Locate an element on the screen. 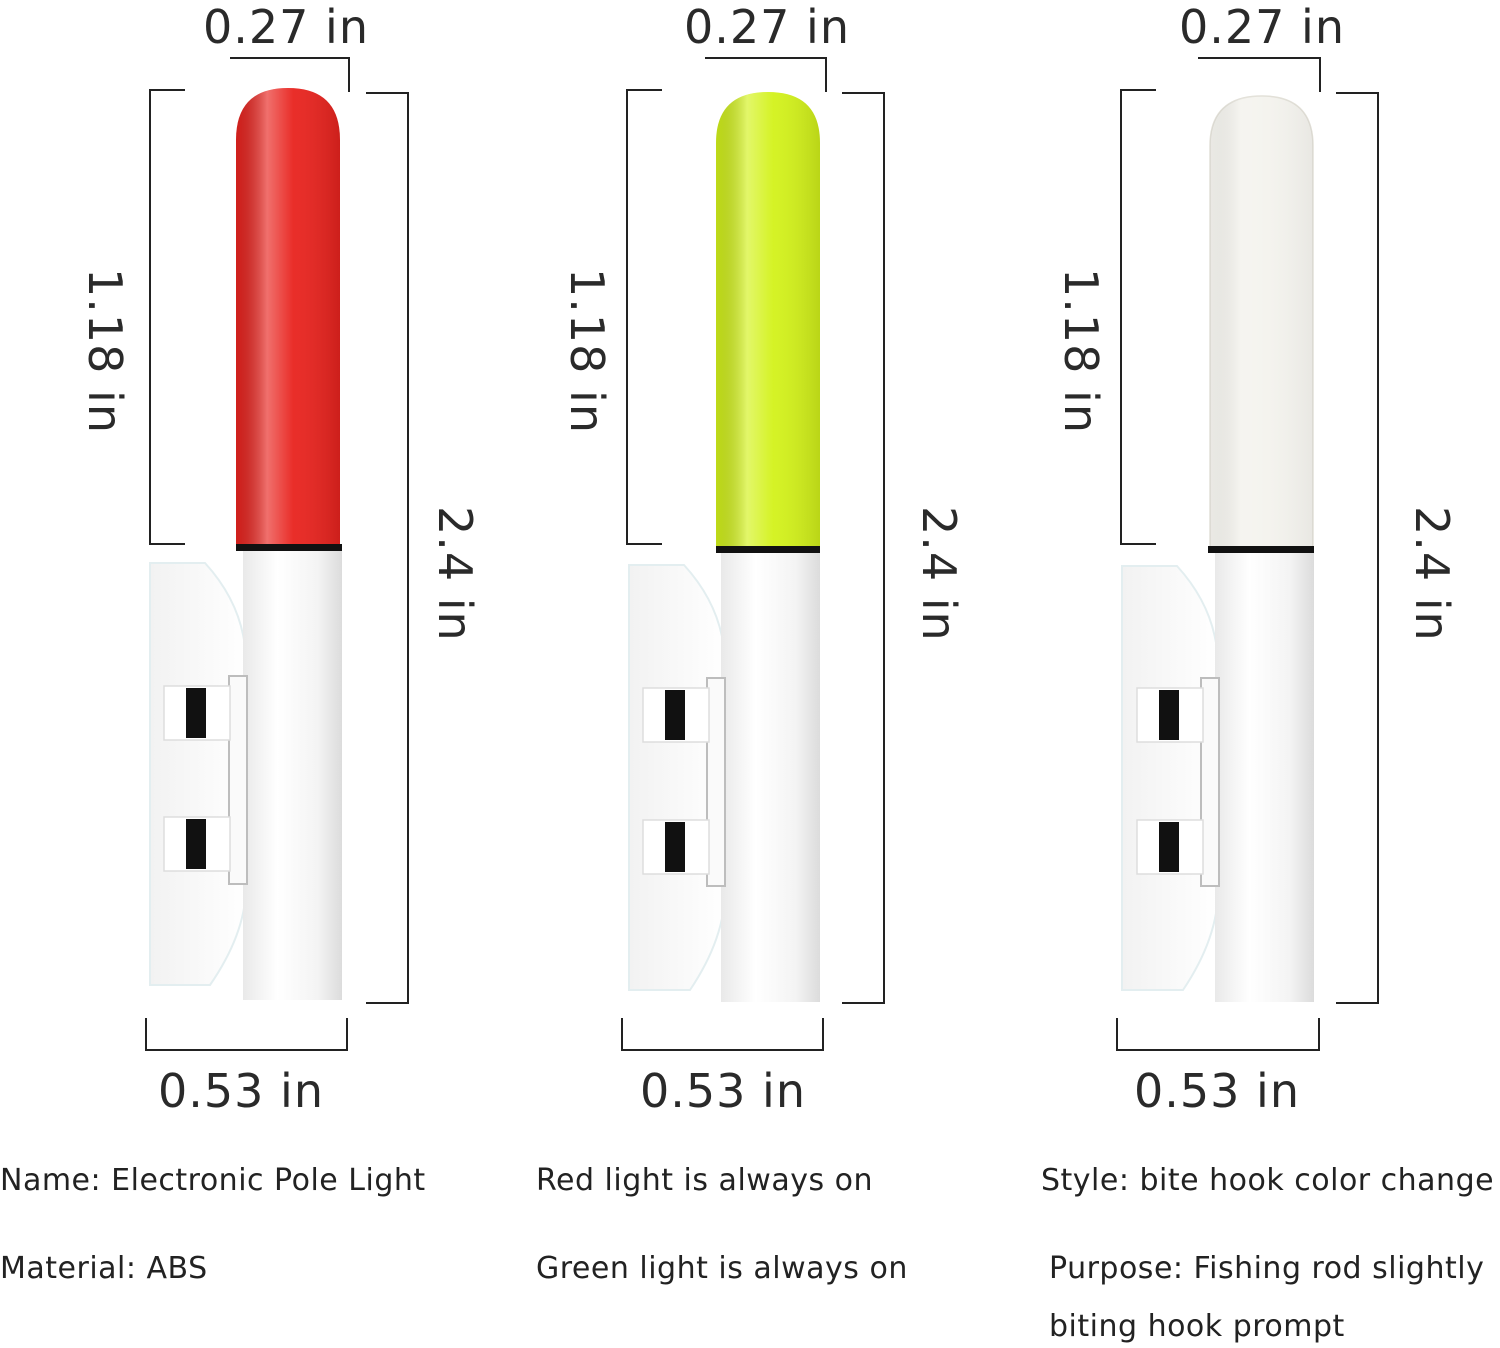 Image resolution: width=1500 pixels, height=1348 pixels. caption-material: Material: ABS is located at coordinates (104, 1268).